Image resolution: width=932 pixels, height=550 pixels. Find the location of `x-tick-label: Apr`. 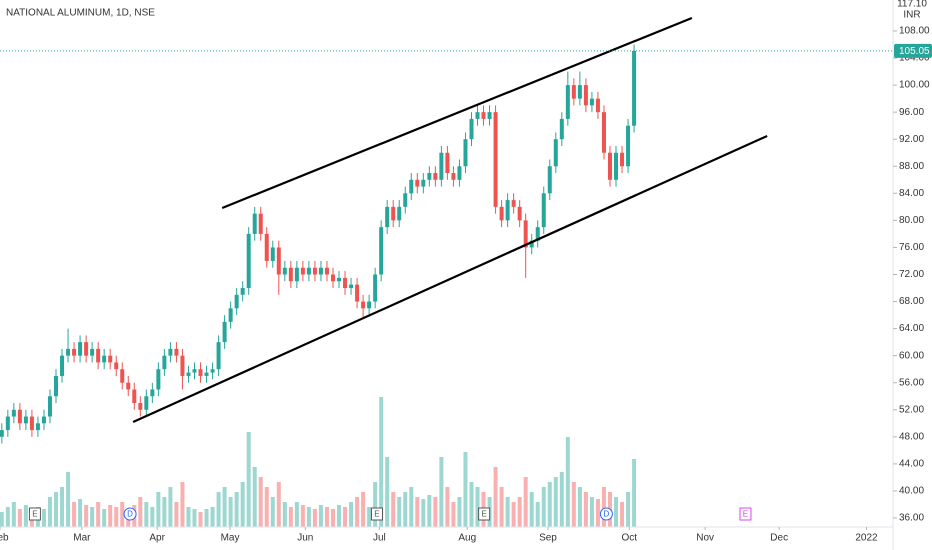

x-tick-label: Apr is located at coordinates (157, 538).